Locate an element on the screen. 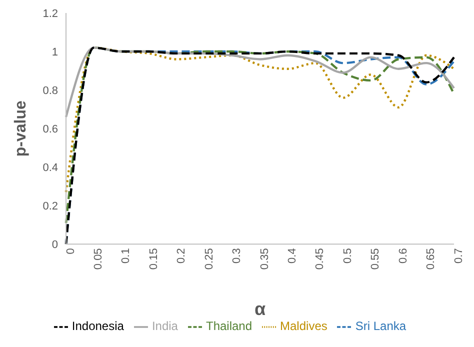 This screenshot has height=347, width=474. x-tick-label: 0.2 is located at coordinates (182, 256).